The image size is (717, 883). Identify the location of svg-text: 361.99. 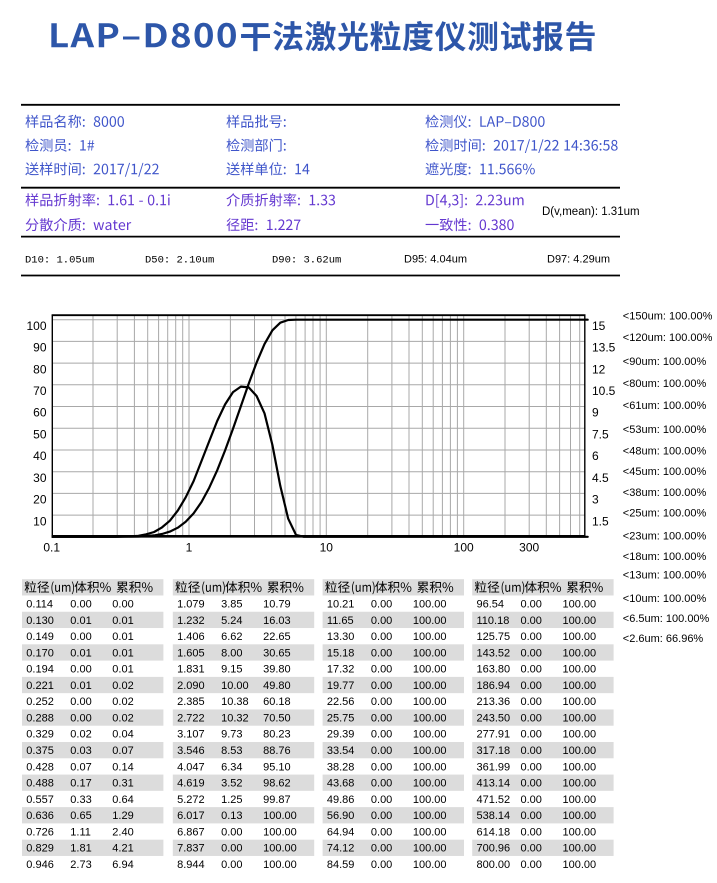
(494, 767).